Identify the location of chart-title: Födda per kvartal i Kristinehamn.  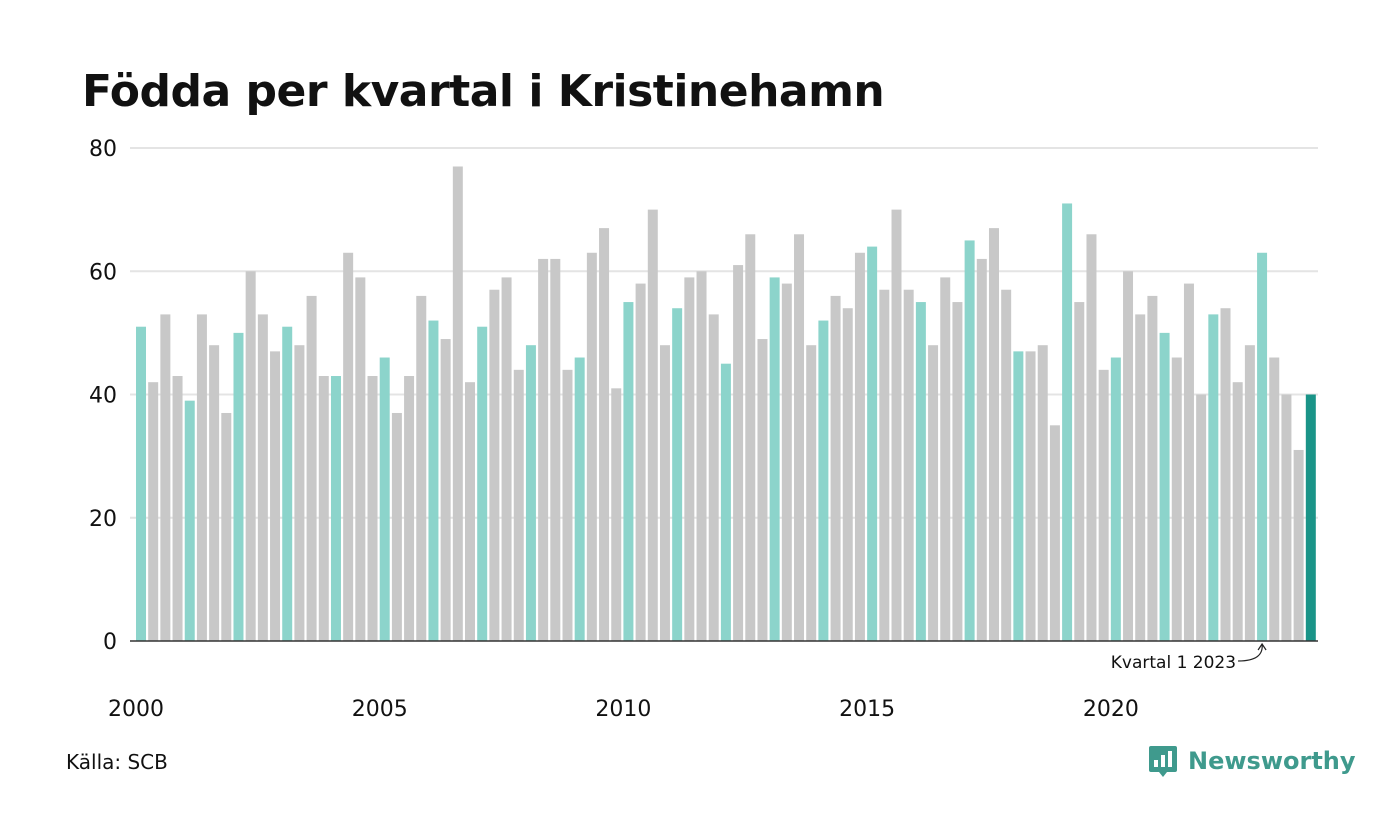
(483, 91).